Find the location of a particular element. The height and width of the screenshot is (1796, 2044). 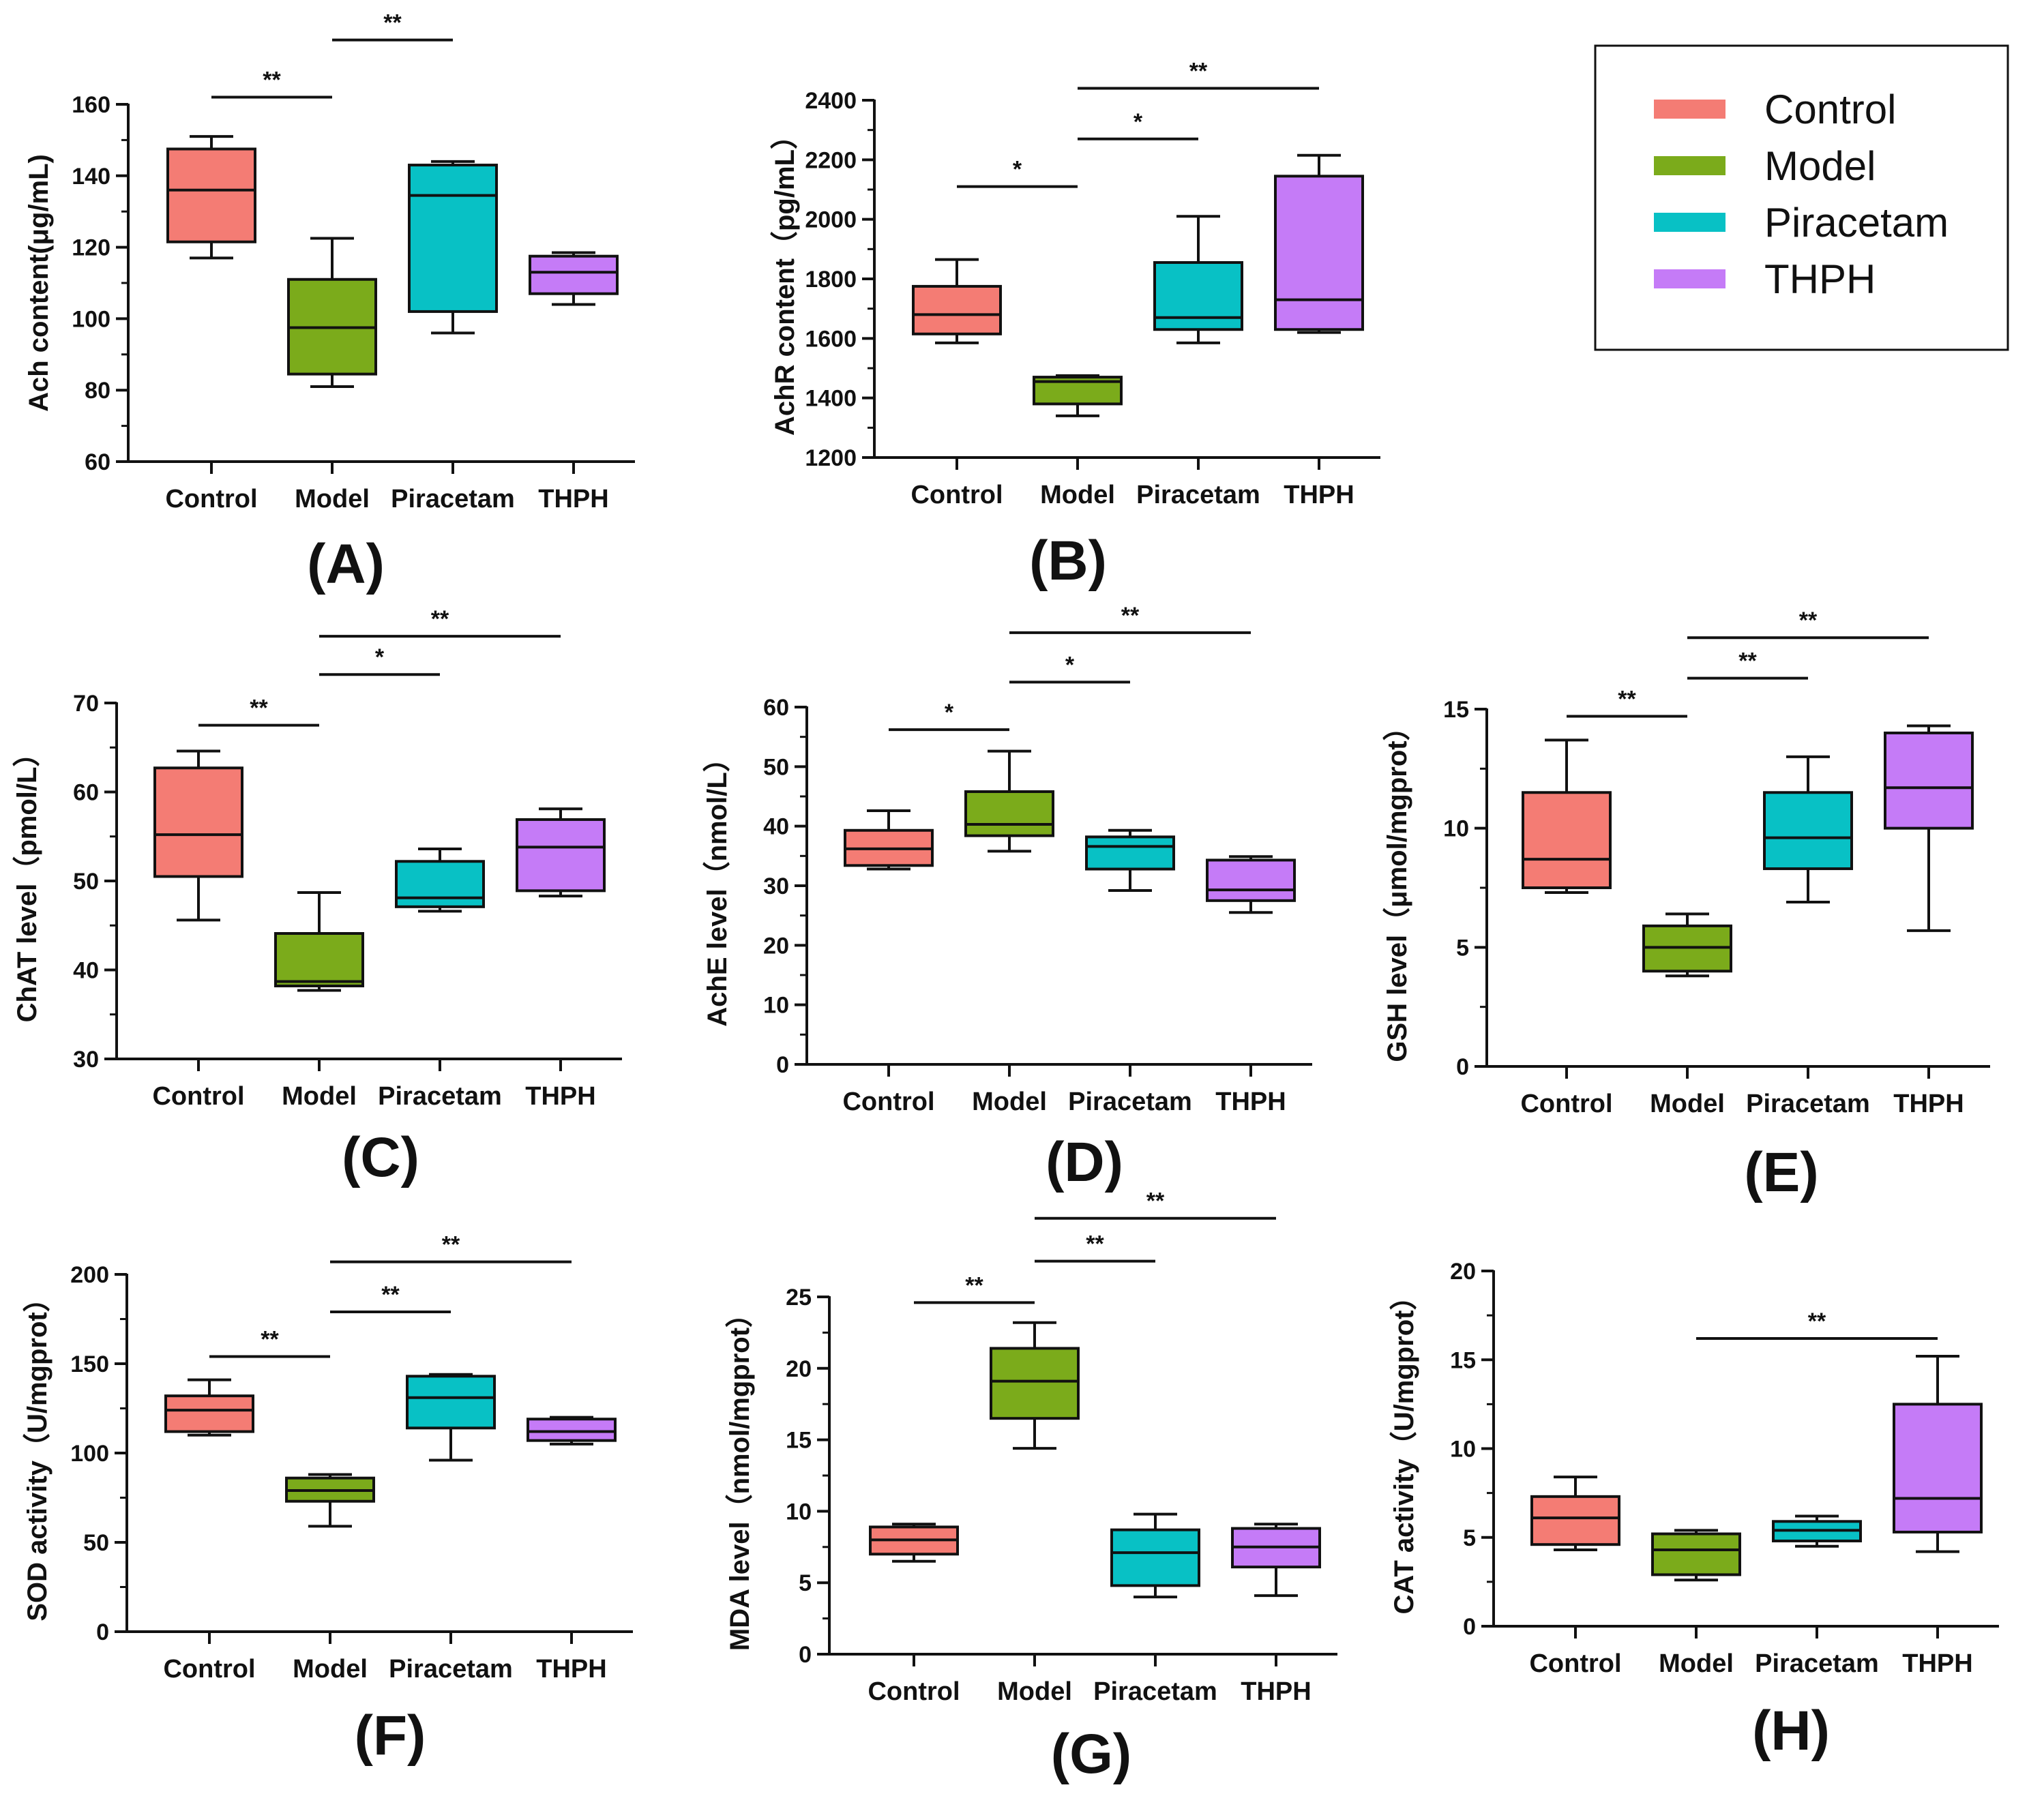

y-tick-label: 2400 is located at coordinates (831, 101).